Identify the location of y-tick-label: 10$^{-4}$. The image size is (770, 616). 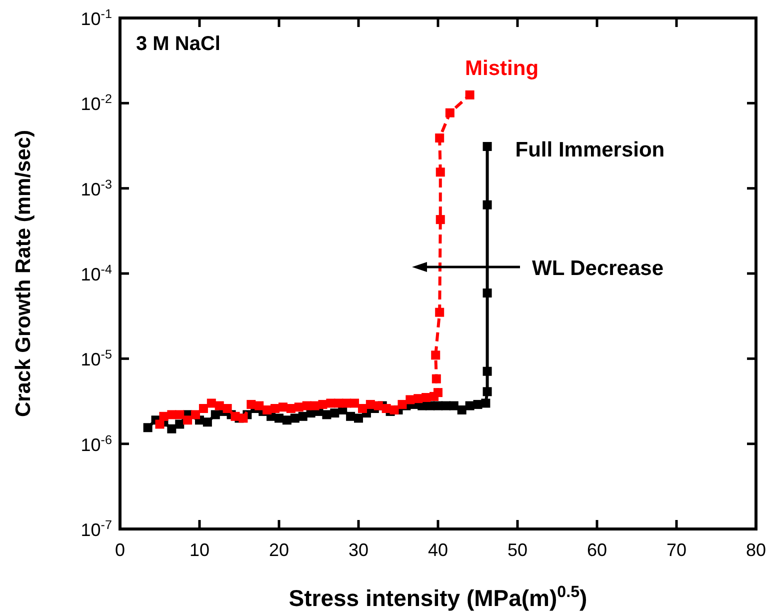
(96, 273).